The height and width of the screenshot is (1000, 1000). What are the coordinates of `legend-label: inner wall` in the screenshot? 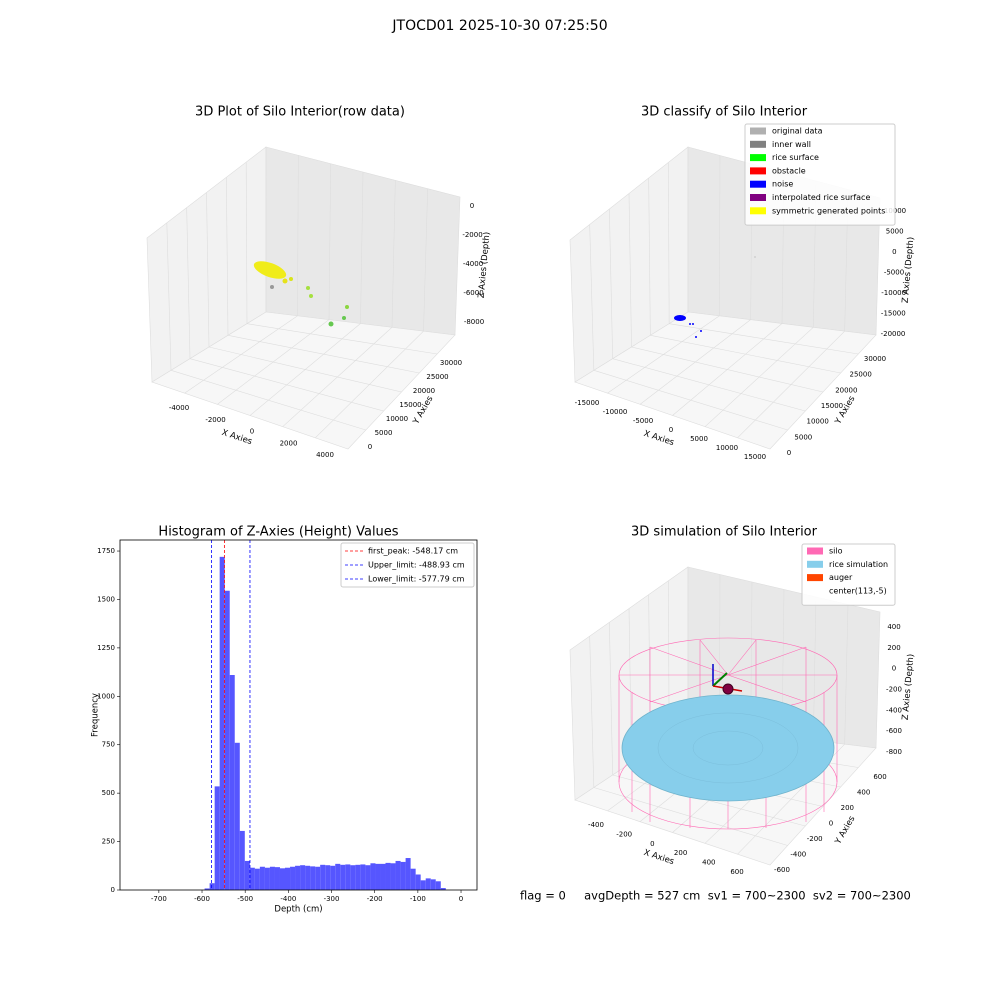 It's located at (791, 144).